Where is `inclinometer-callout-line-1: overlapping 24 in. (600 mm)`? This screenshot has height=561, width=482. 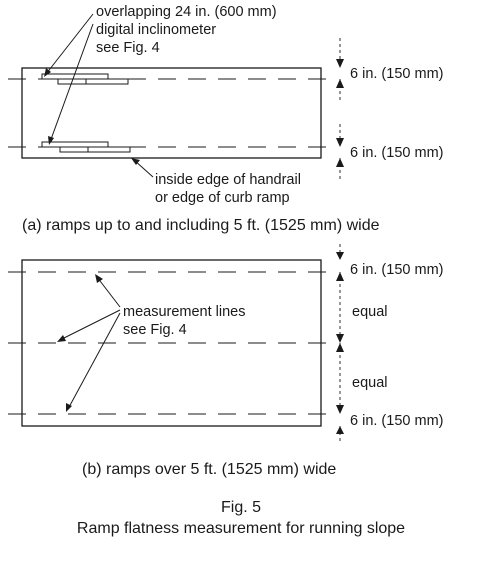 inclinometer-callout-line-1: overlapping 24 in. (600 mm) is located at coordinates (186, 12).